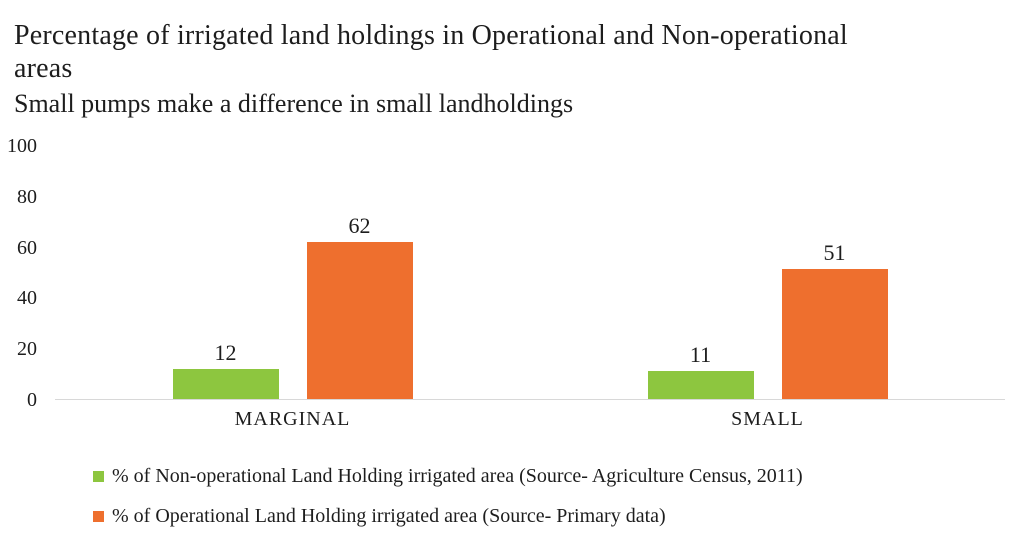  I want to click on y-axis-tick-label: 80, so click(27, 196).